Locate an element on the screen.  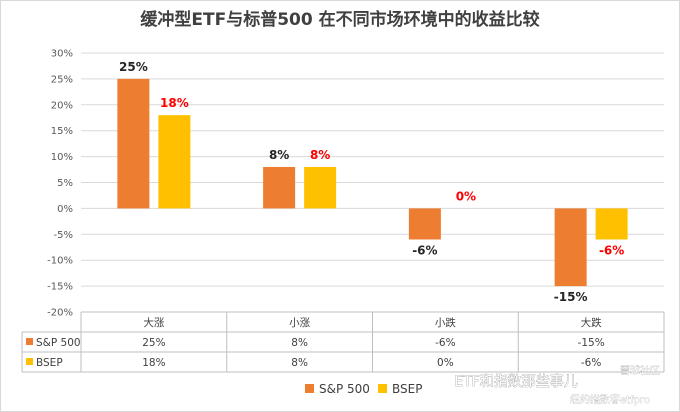
y-tick-label: 0% is located at coordinates (65, 209).